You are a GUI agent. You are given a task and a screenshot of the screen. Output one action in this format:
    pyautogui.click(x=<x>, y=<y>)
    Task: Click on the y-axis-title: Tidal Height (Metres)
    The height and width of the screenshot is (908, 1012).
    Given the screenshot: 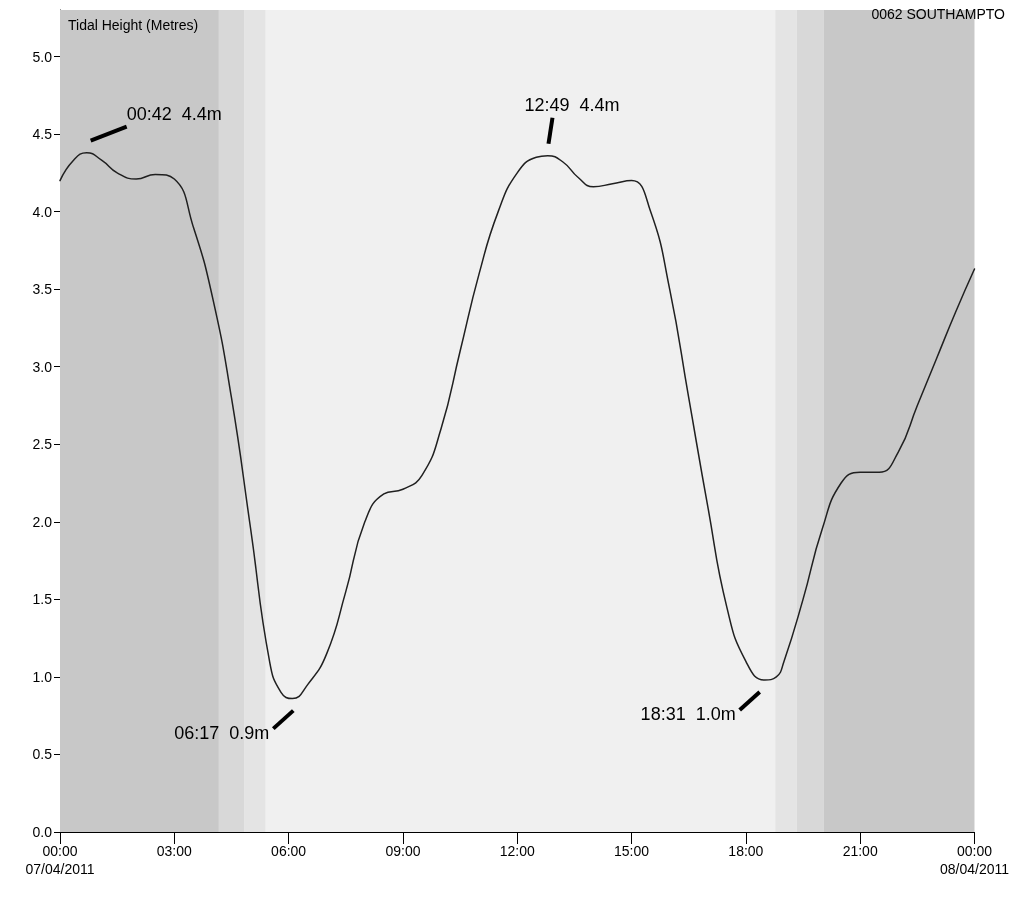 What is the action you would take?
    pyautogui.click(x=133, y=25)
    